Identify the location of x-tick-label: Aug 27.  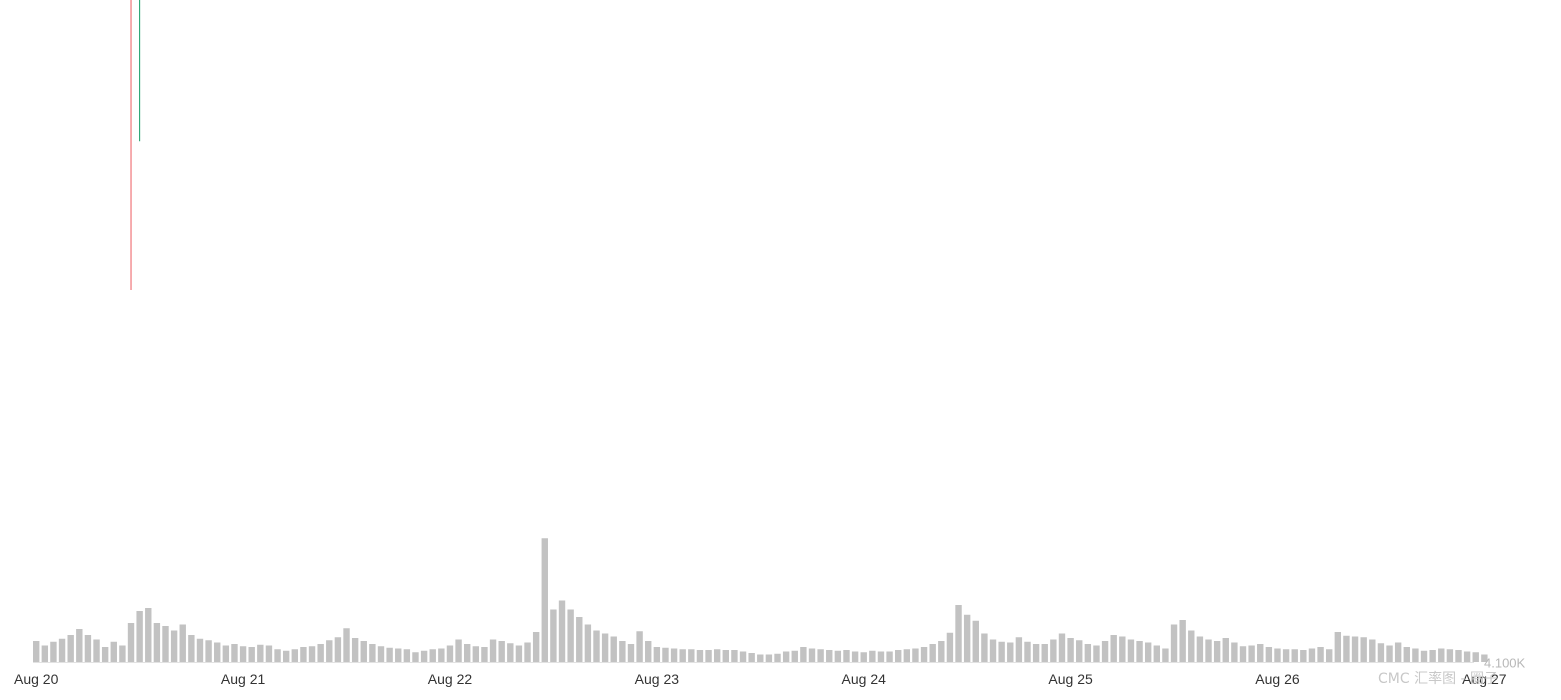
(1484, 679).